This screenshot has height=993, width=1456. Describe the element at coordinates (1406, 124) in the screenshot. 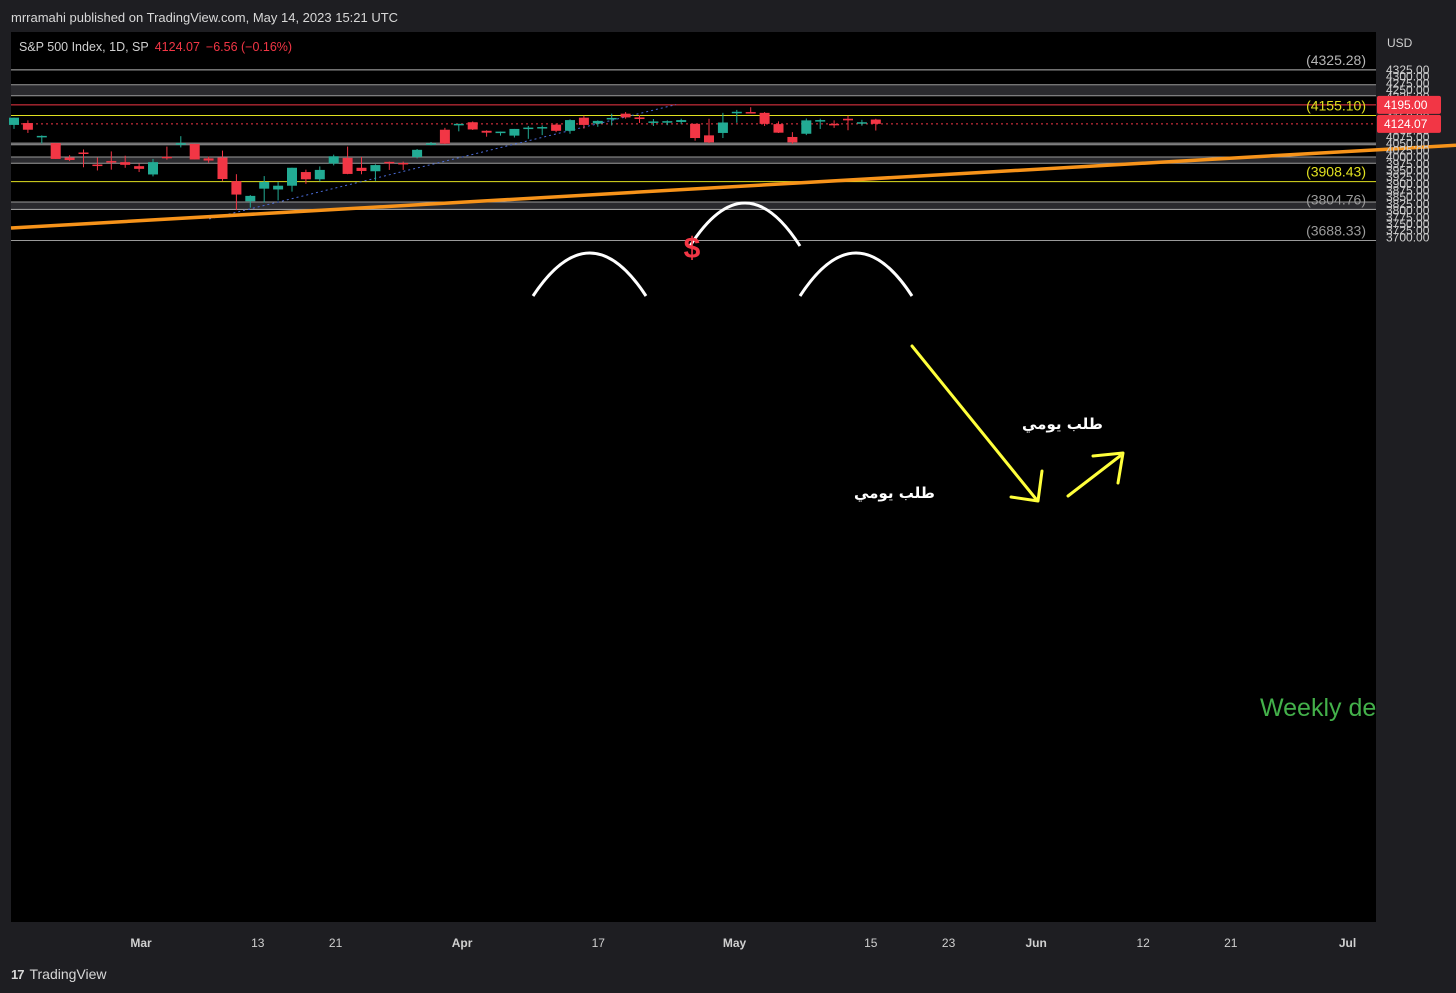

I see `price-badge-label: 4124.07` at that location.